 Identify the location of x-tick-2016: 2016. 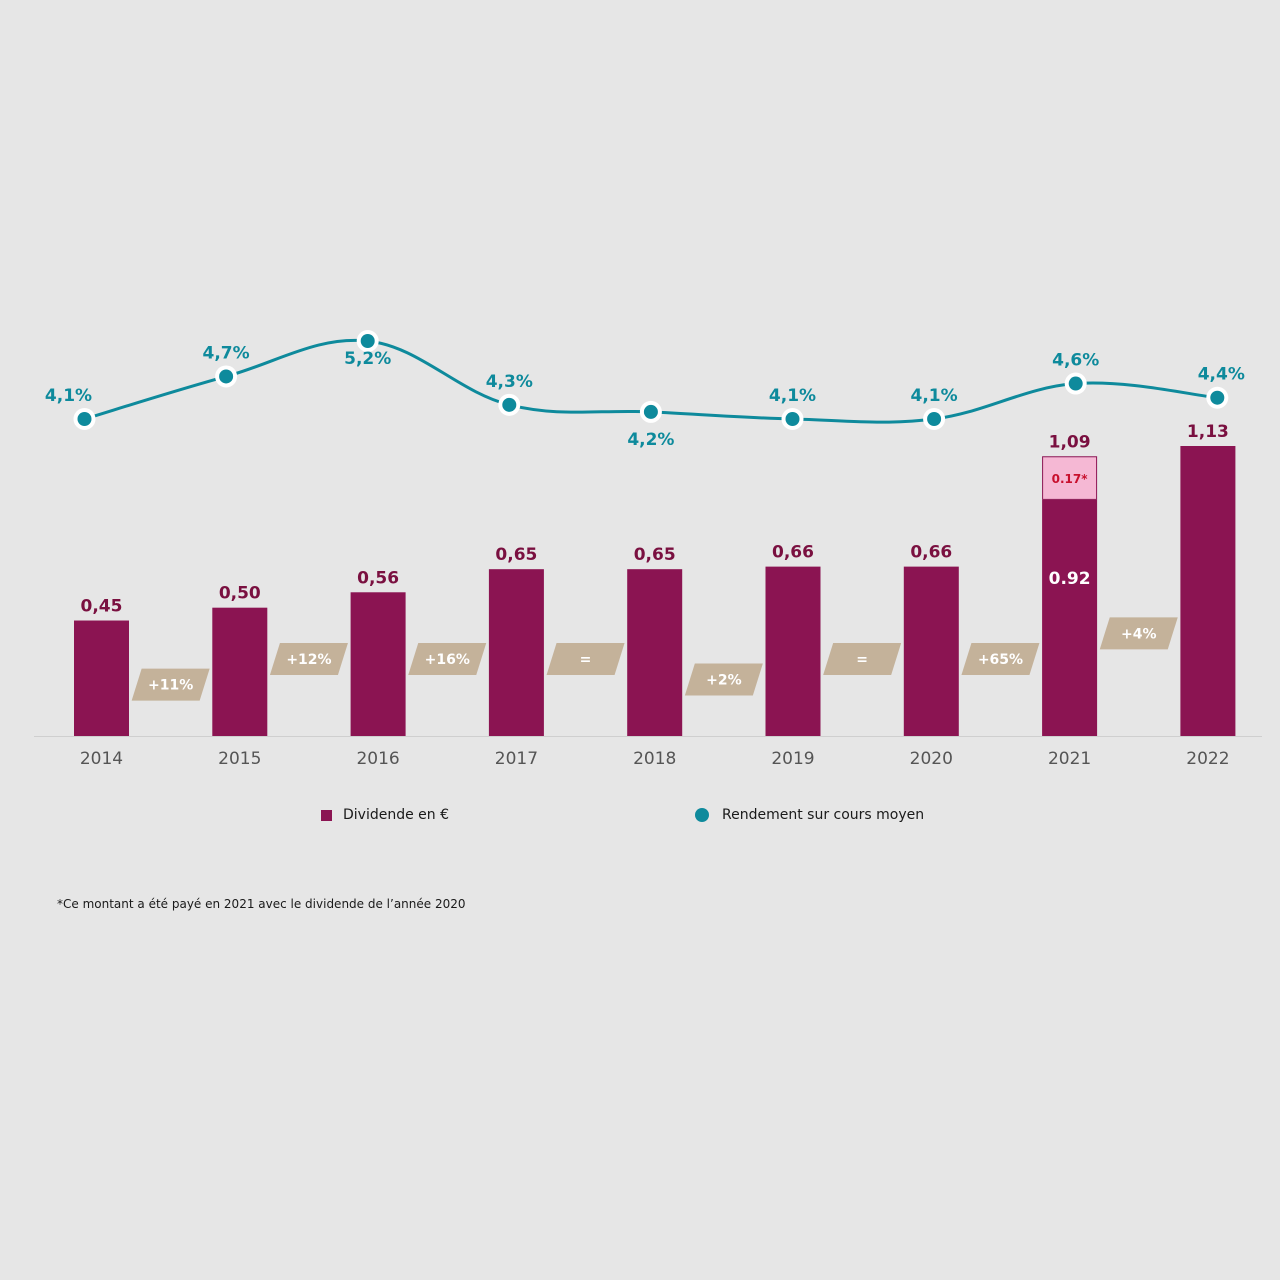
(377, 759).